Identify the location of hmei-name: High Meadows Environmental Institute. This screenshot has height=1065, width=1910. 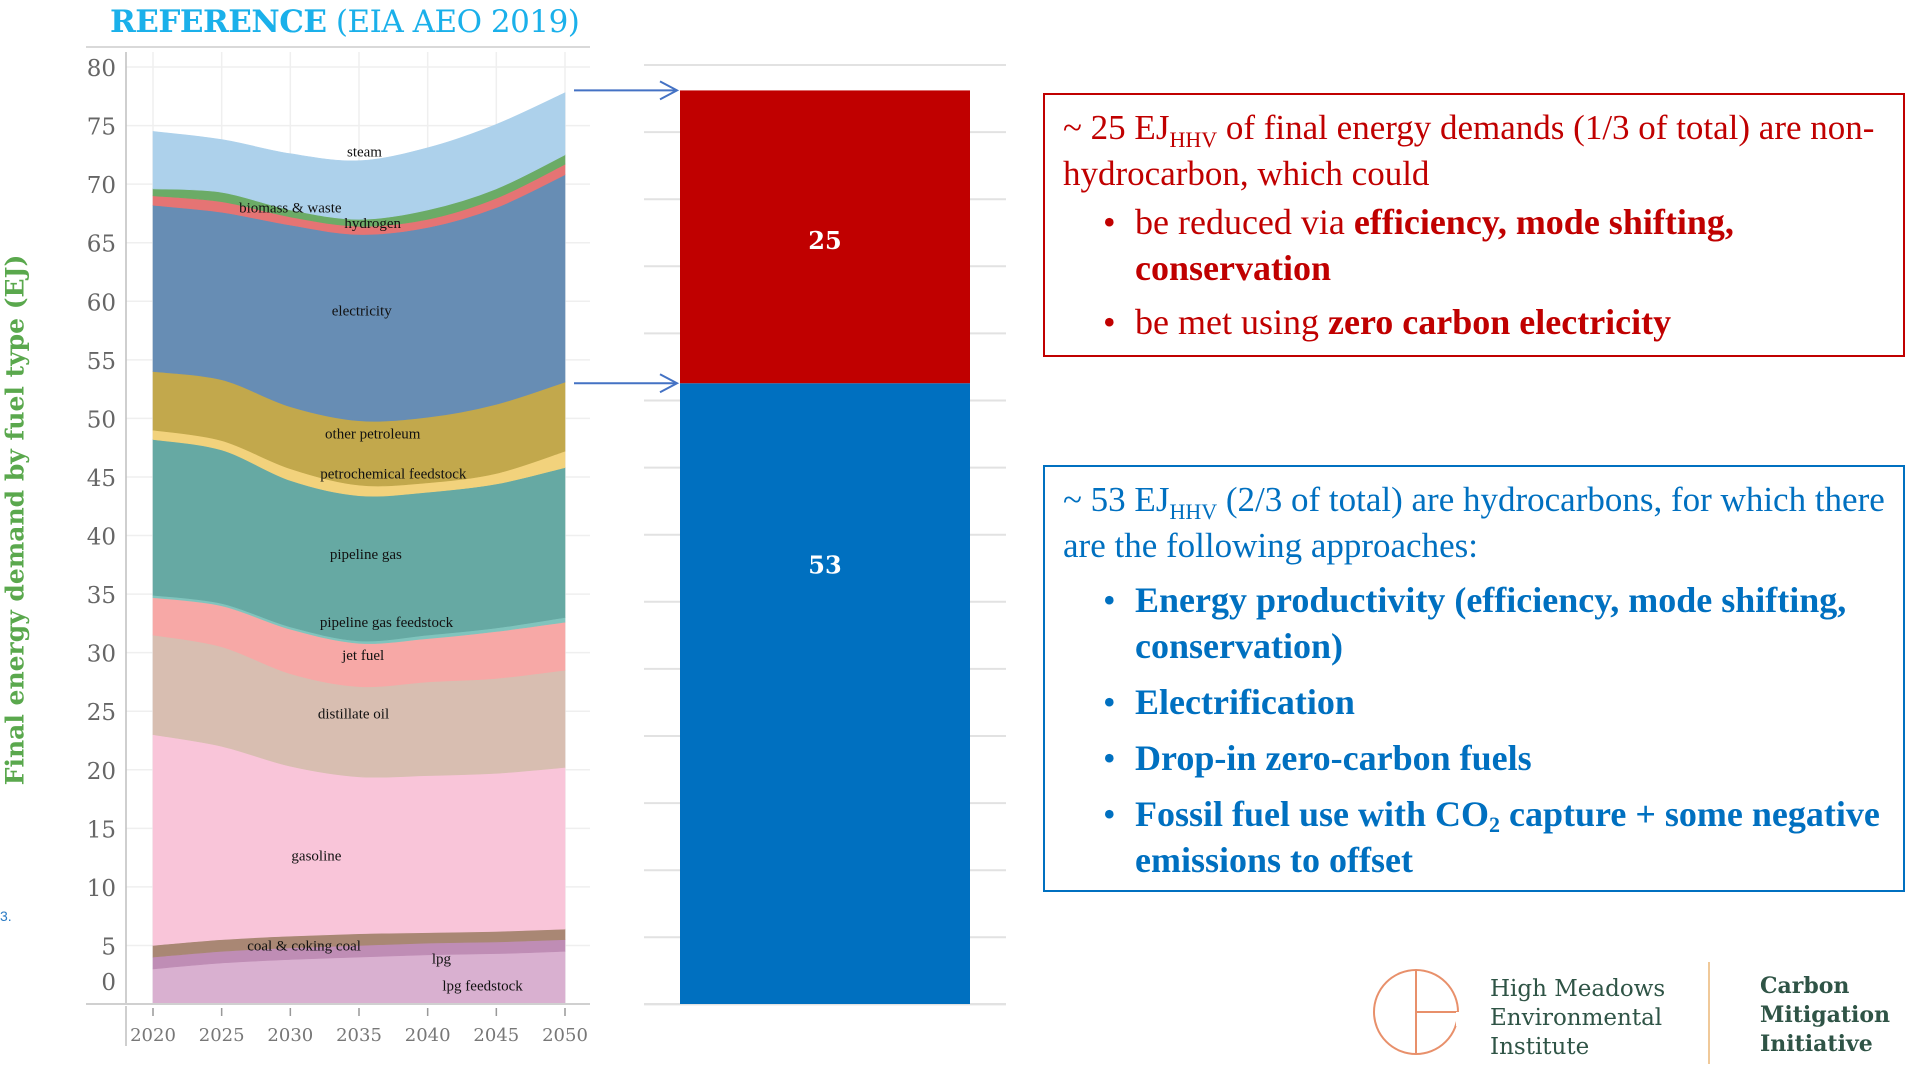
(1577, 1018).